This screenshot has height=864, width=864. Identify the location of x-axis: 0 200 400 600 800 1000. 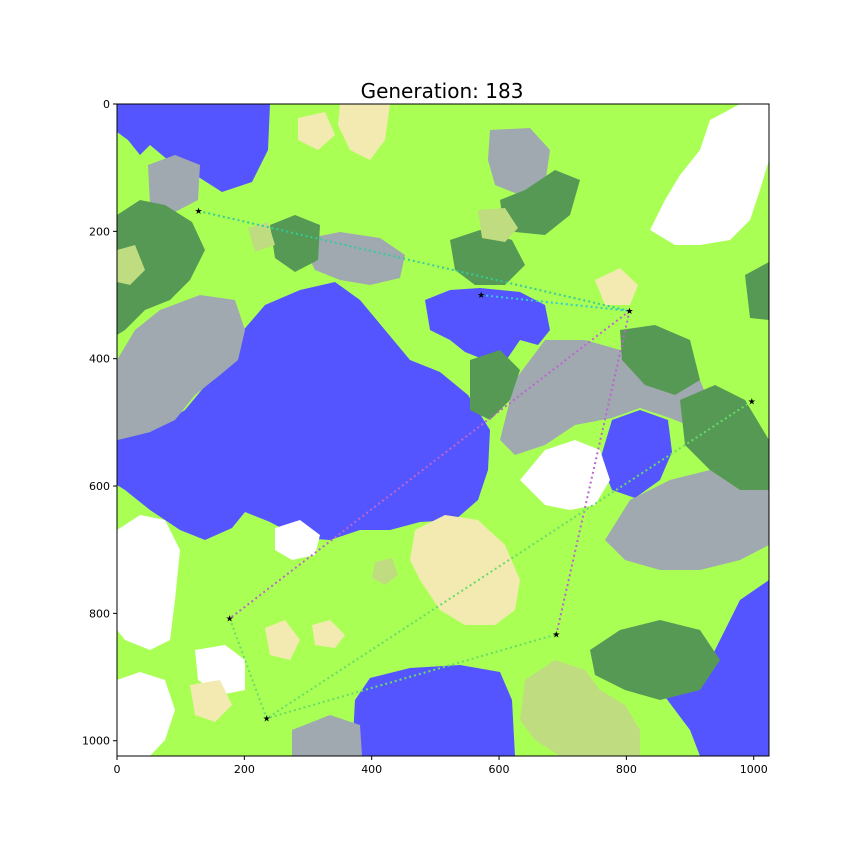
(441, 766).